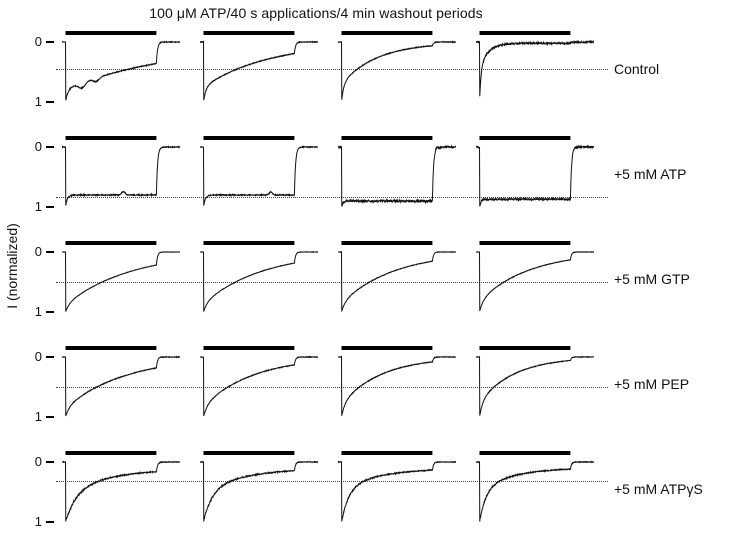 Image resolution: width=736 pixels, height=533 pixels. I want to click on condition-label: +5 mM ATP, so click(650, 174).